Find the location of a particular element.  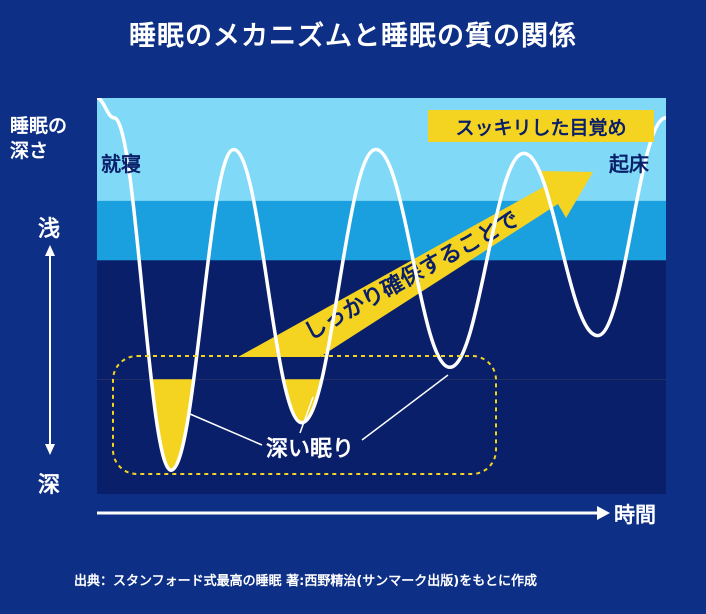

page-title: 睡眠のメカニズムと睡眠の質の関係 is located at coordinates (353, 36).